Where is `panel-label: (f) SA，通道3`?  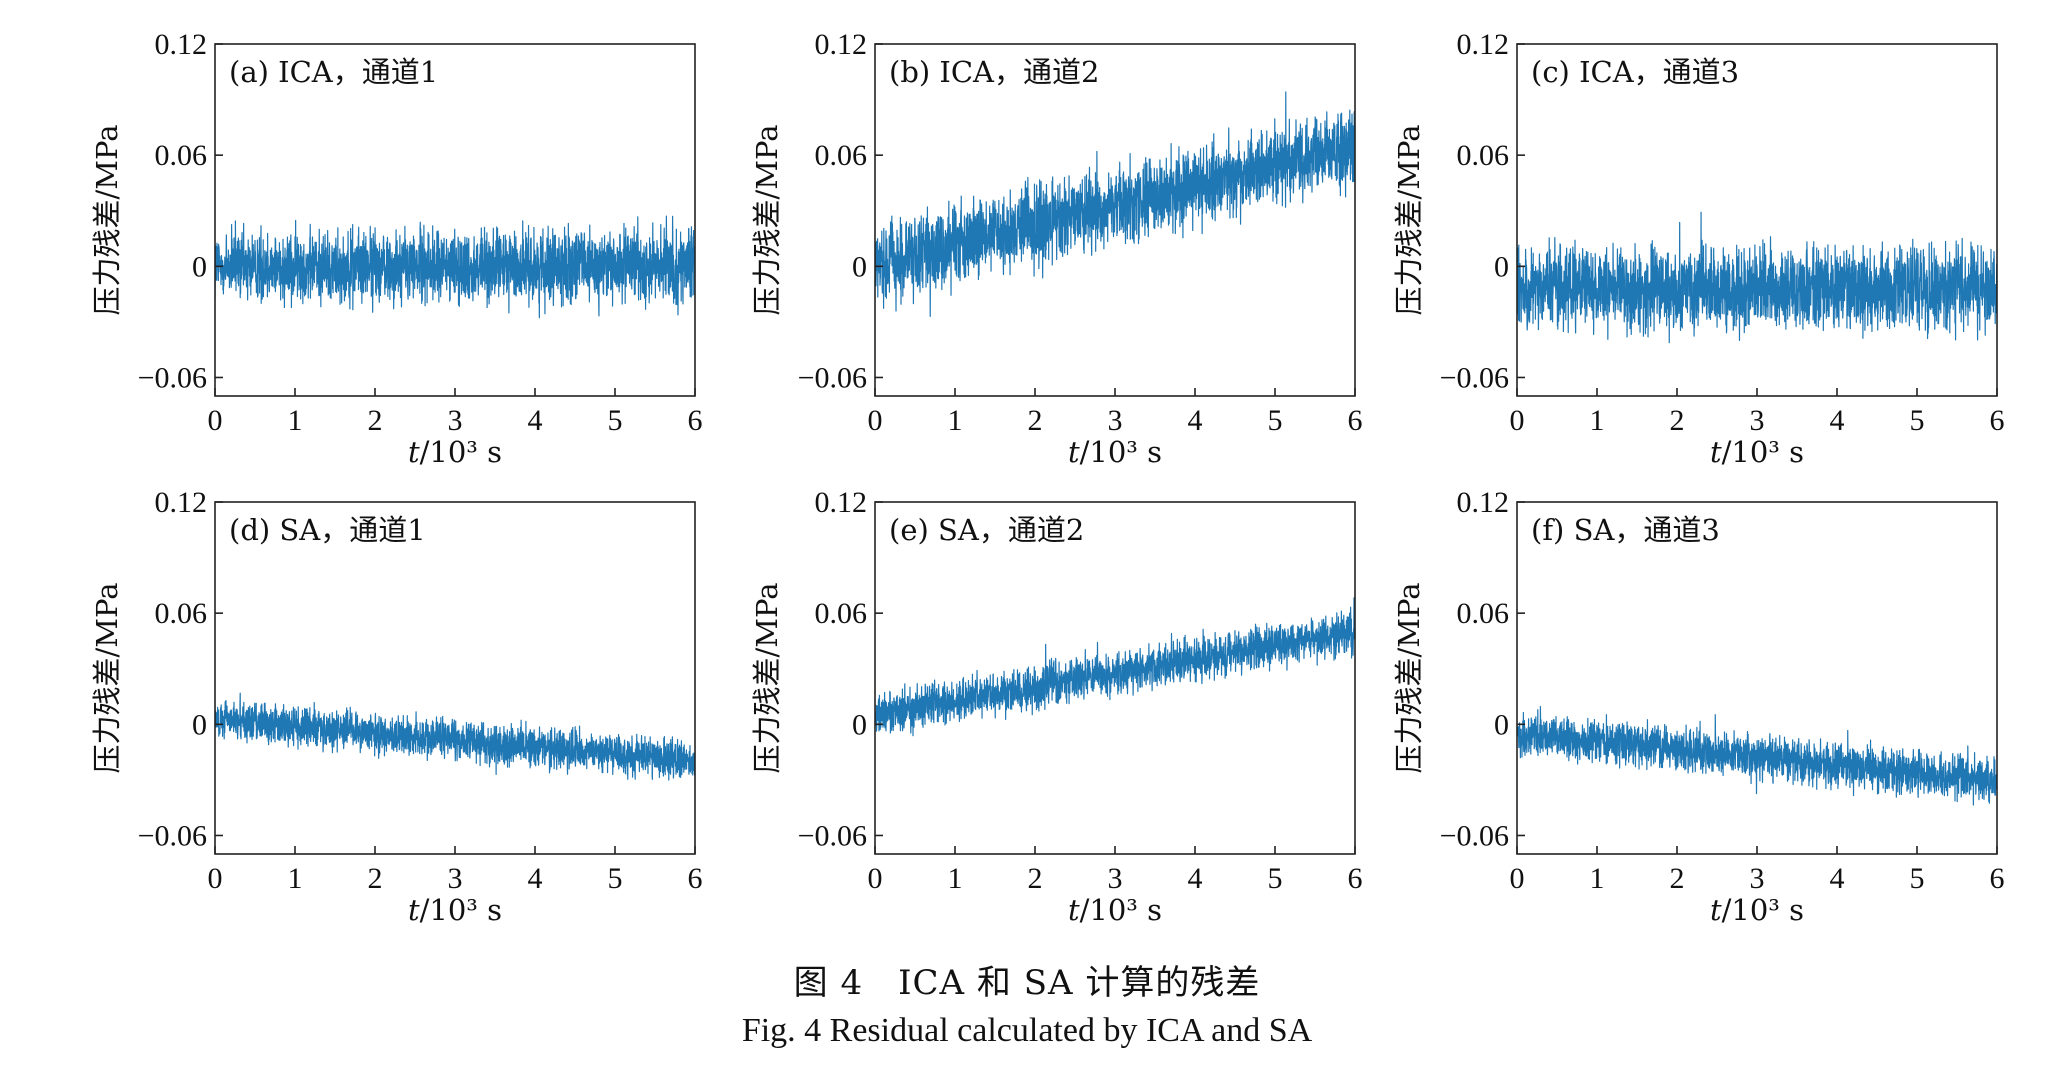 panel-label: (f) SA，通道3 is located at coordinates (1625, 530).